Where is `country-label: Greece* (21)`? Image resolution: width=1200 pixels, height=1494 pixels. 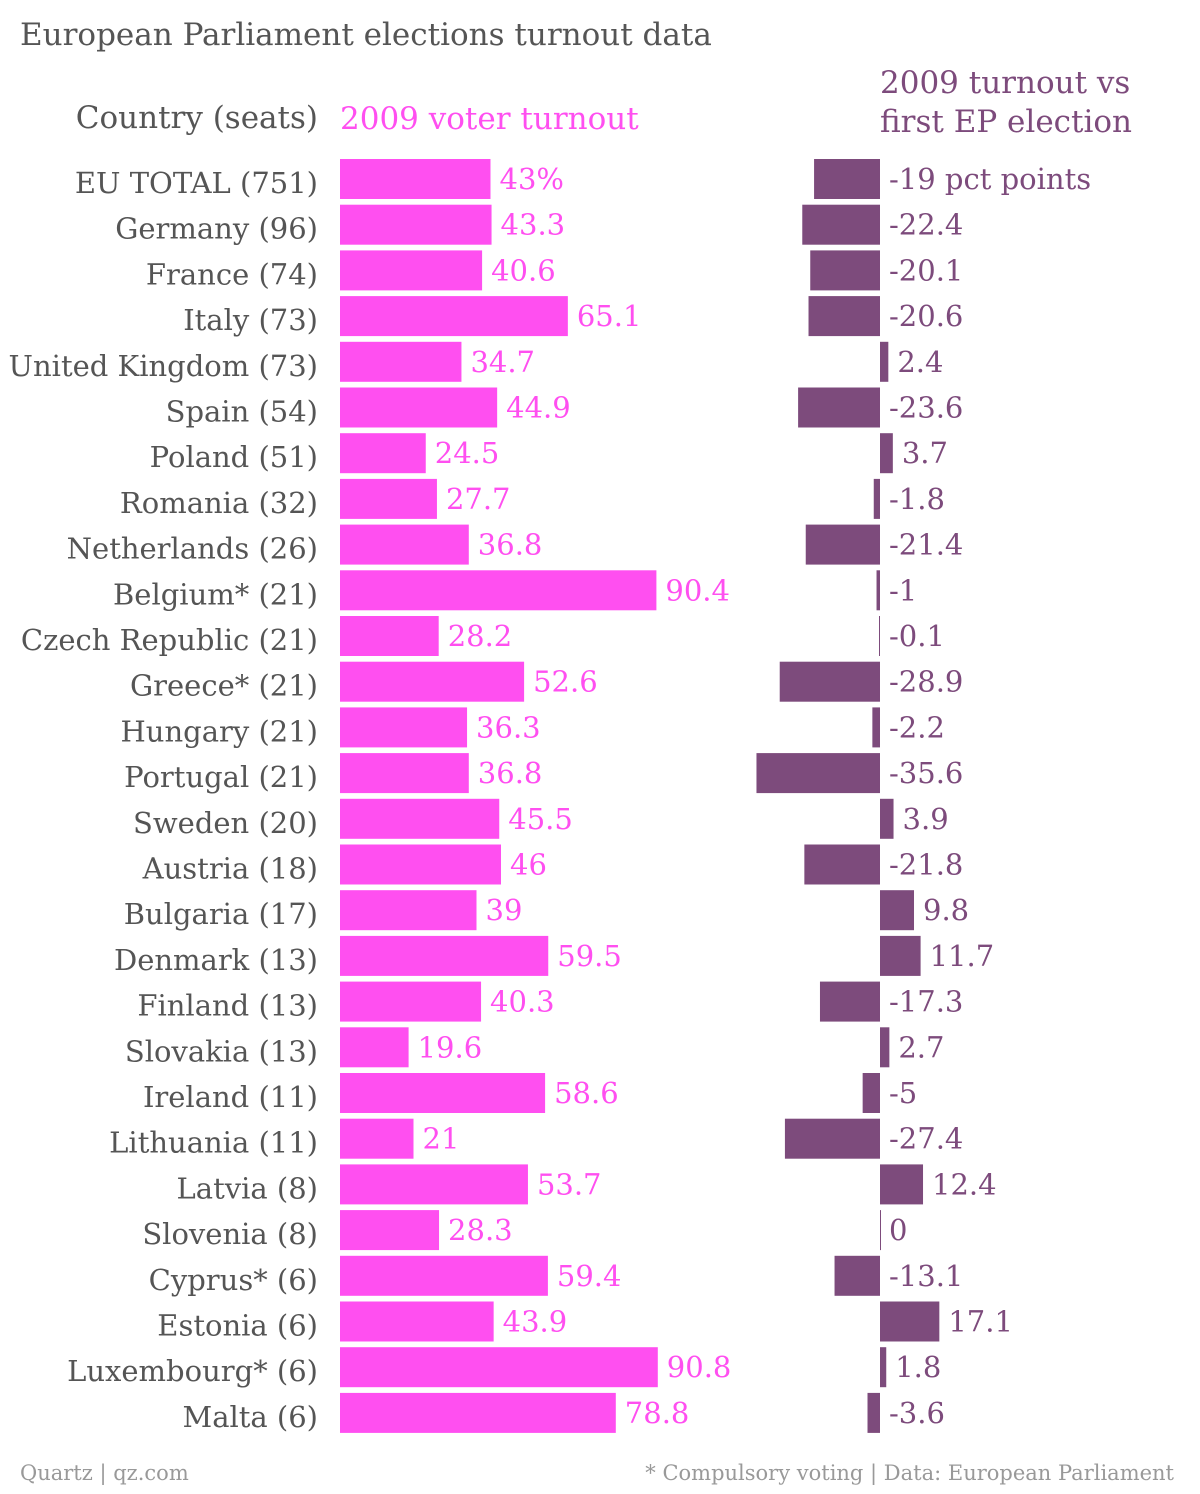
country-label: Greece* (21) is located at coordinates (224, 686).